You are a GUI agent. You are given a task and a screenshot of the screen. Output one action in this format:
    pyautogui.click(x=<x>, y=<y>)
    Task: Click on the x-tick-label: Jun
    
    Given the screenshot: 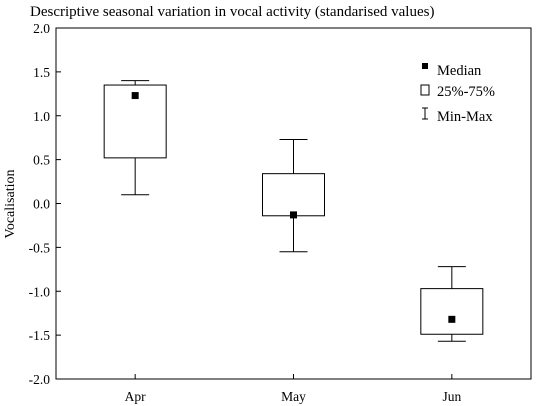 What is the action you would take?
    pyautogui.click(x=451, y=396)
    